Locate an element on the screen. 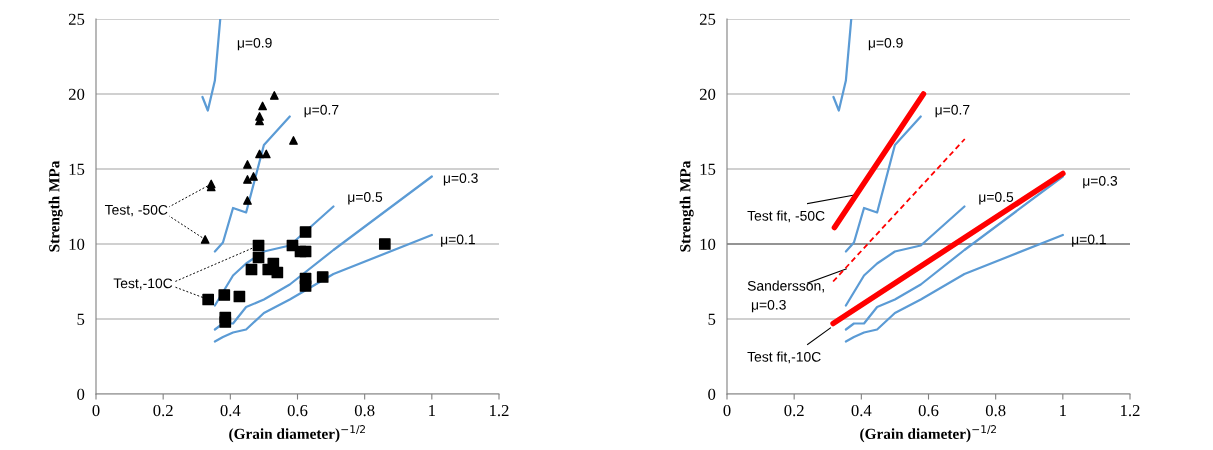 This screenshot has height=450, width=1213. text: Test fit,-10C is located at coordinates (784, 357).